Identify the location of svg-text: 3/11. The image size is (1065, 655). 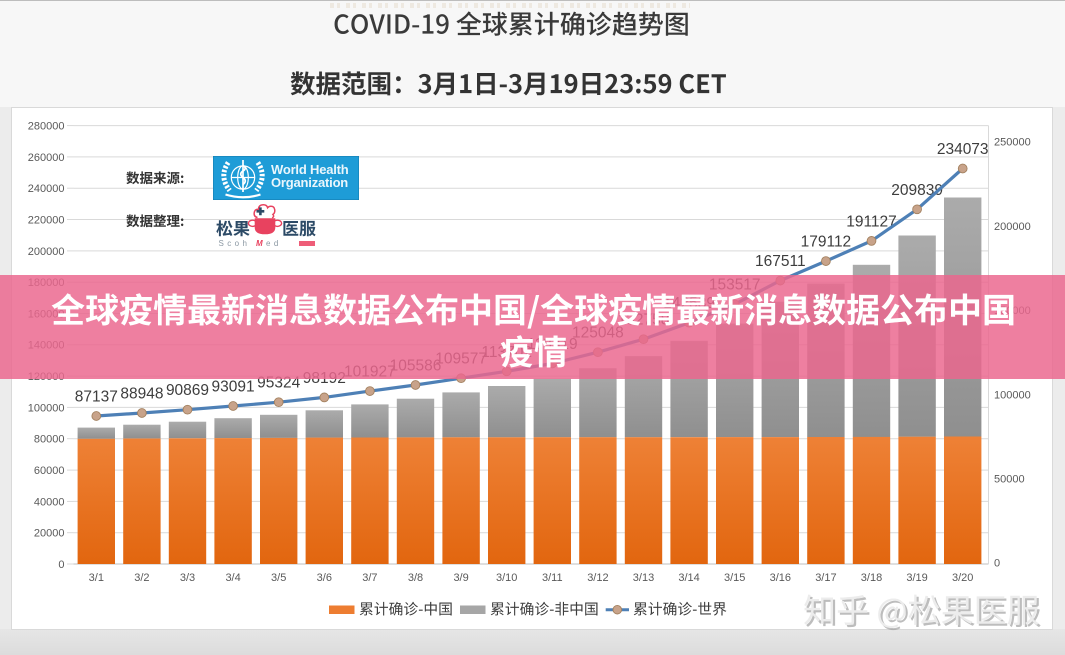
(552, 578).